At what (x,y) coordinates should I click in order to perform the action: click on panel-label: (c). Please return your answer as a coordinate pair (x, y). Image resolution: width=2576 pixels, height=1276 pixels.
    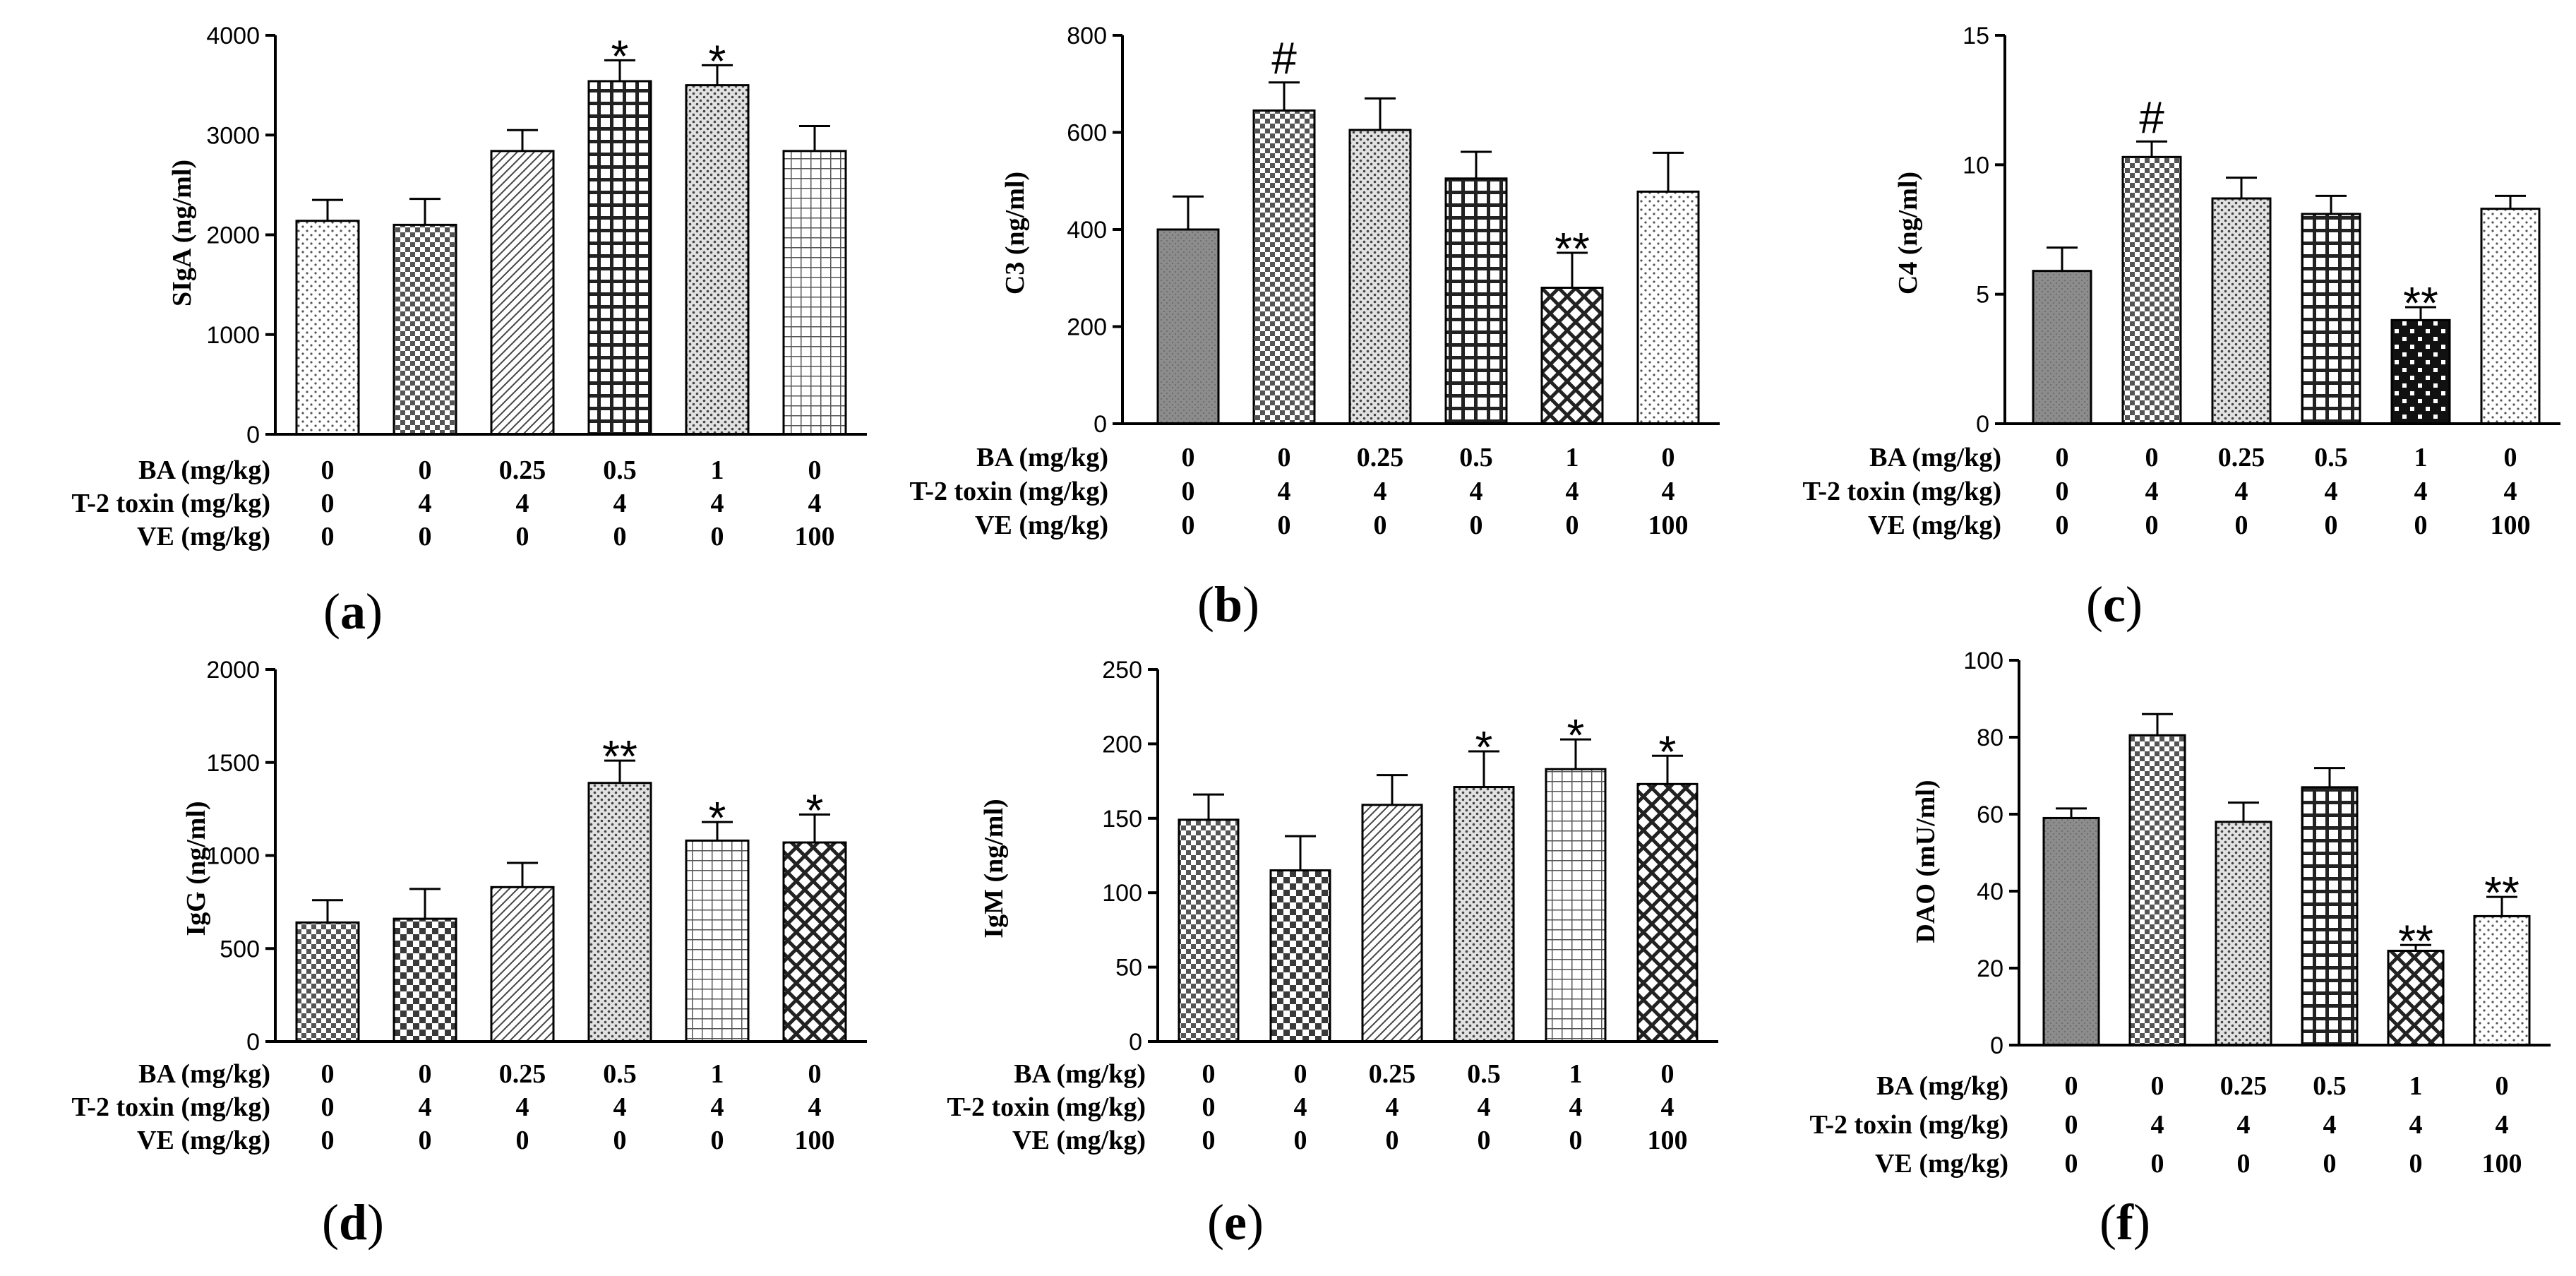
    Looking at the image, I should click on (2114, 604).